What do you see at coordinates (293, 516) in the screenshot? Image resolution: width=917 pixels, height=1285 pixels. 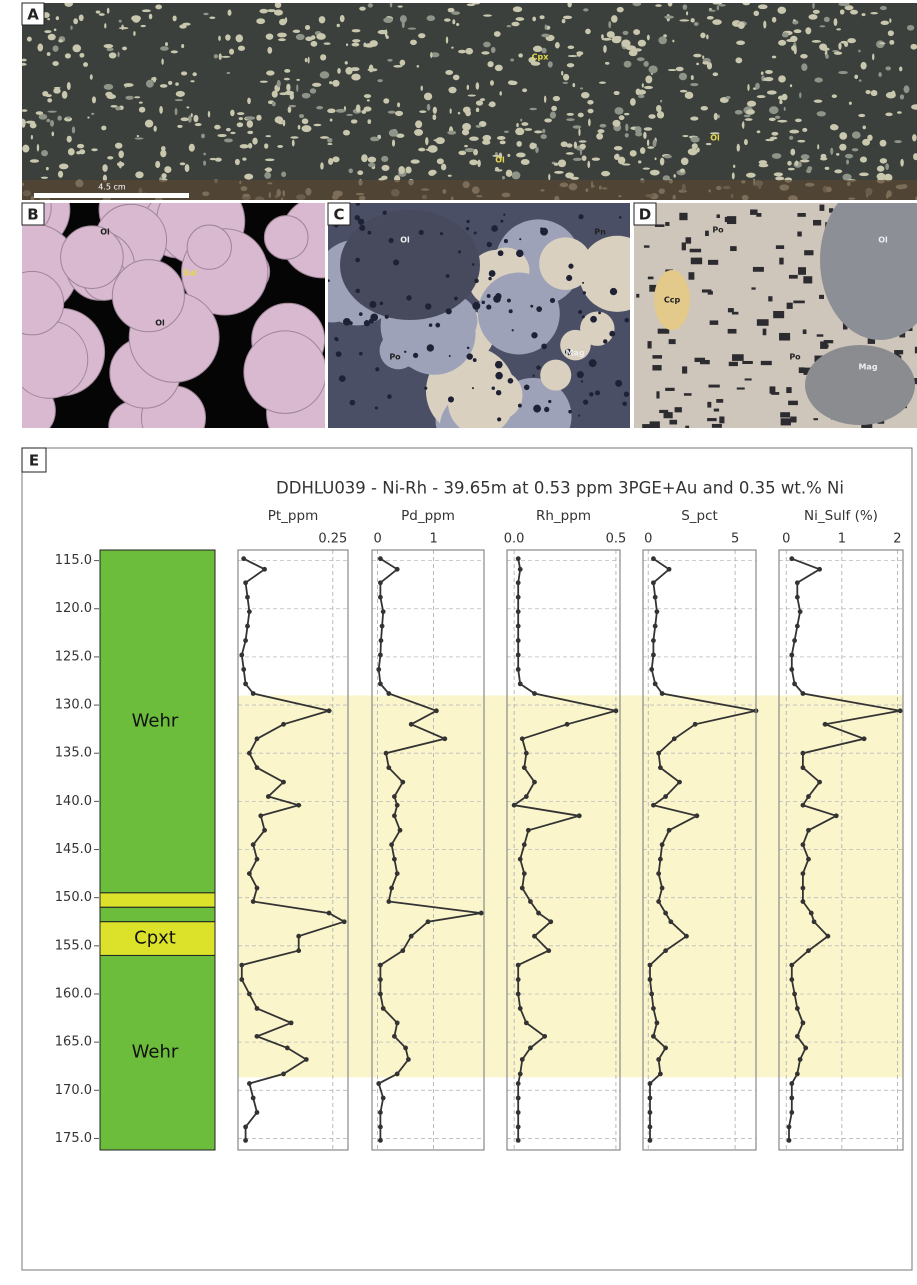 I see `panel-title: Pt_ppm` at bounding box center [293, 516].